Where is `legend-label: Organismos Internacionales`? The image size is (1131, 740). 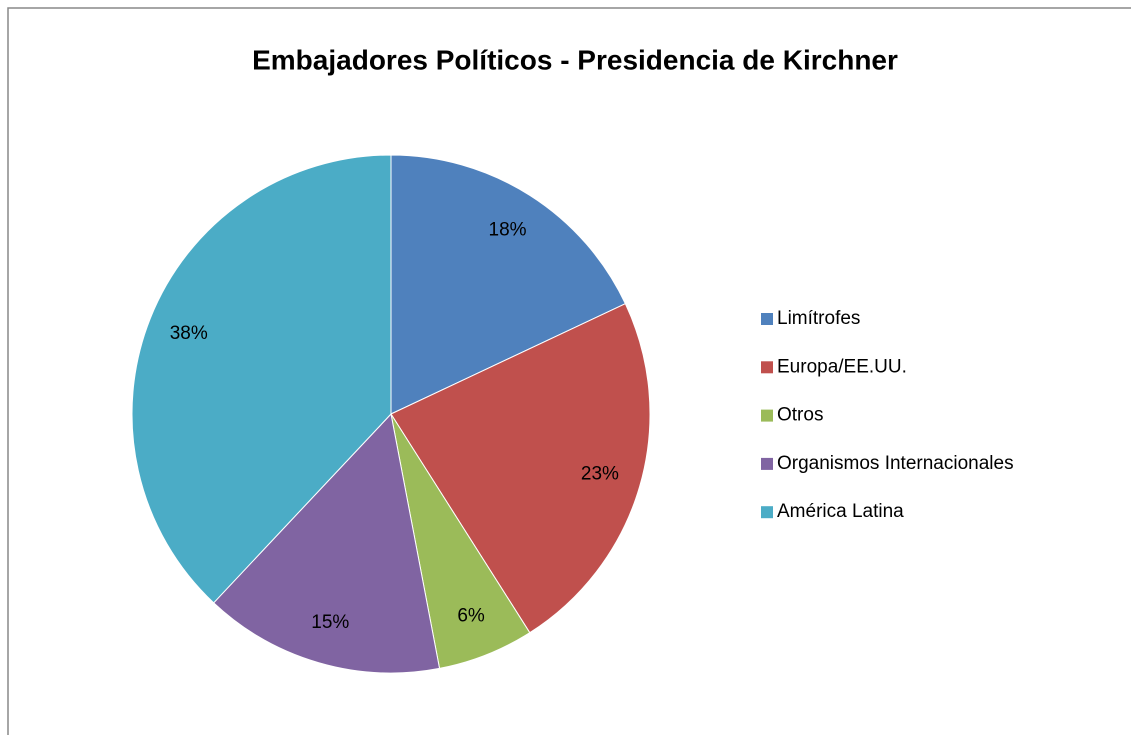
legend-label: Organismos Internacionales is located at coordinates (895, 463).